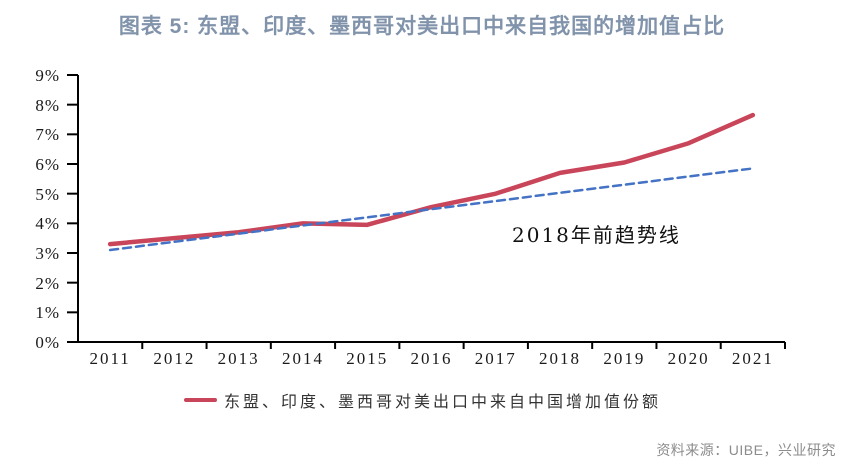  I want to click on x-axis-label: 2011, so click(110, 358).